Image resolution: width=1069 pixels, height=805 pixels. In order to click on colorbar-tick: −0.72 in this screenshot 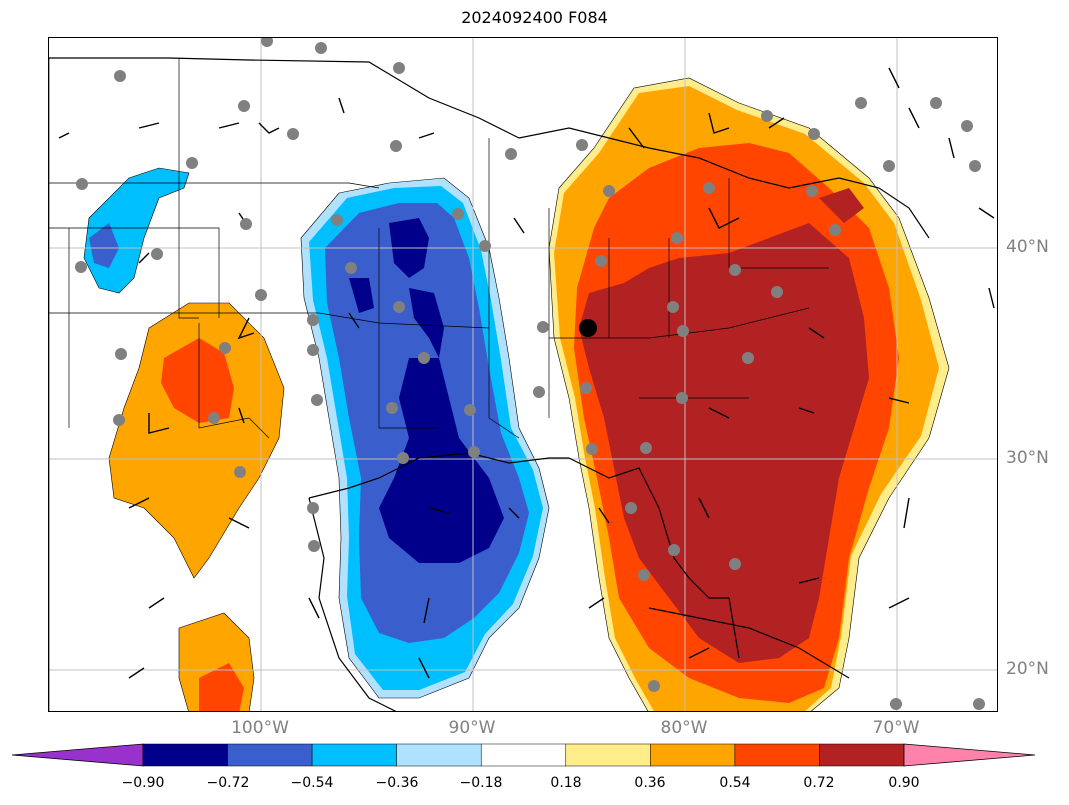, I will do `click(228, 783)`.